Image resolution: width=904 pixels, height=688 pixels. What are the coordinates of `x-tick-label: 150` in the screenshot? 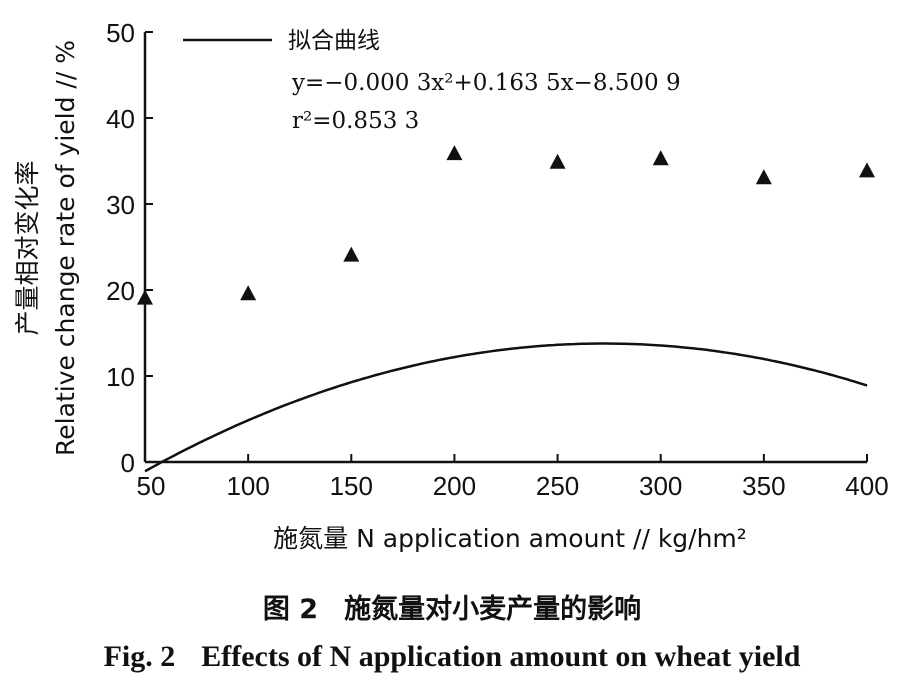 It's located at (351, 486).